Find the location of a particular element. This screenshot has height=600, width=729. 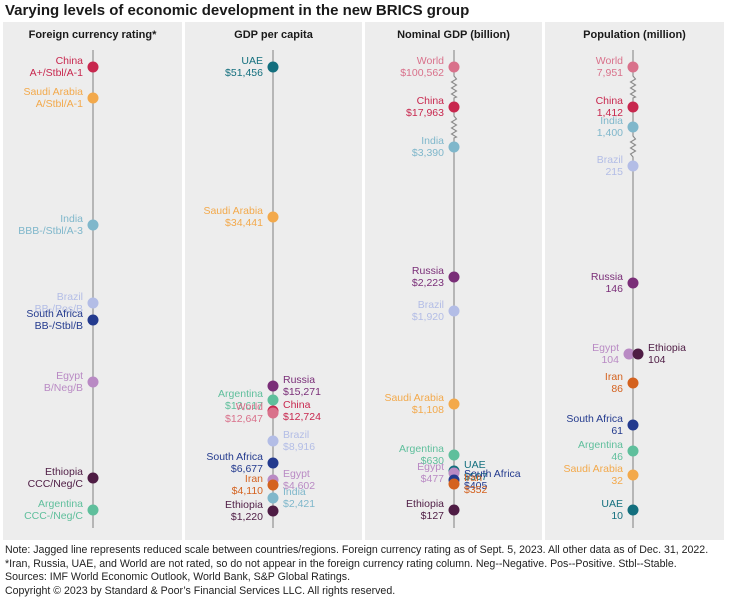

value-saudi-arabia: $34,441 is located at coordinates (244, 223).